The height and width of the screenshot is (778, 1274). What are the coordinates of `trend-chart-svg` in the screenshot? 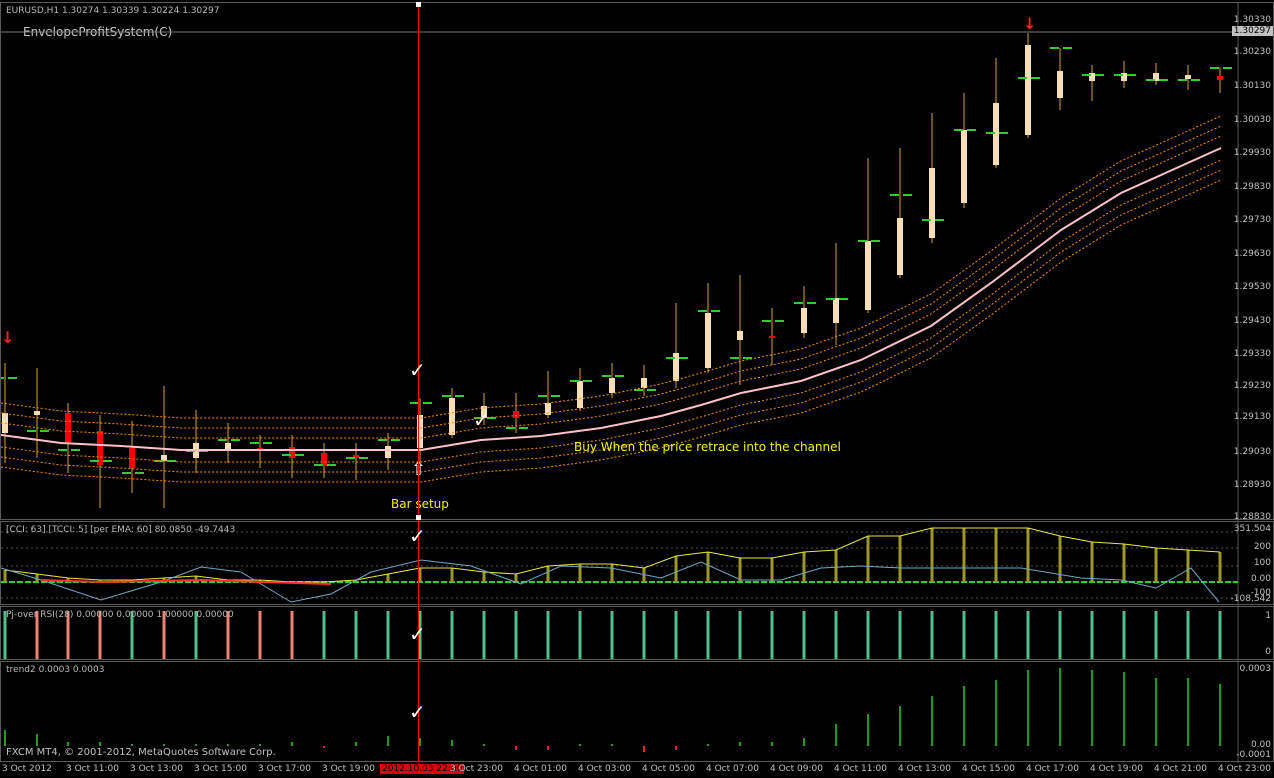 It's located at (621, 712).